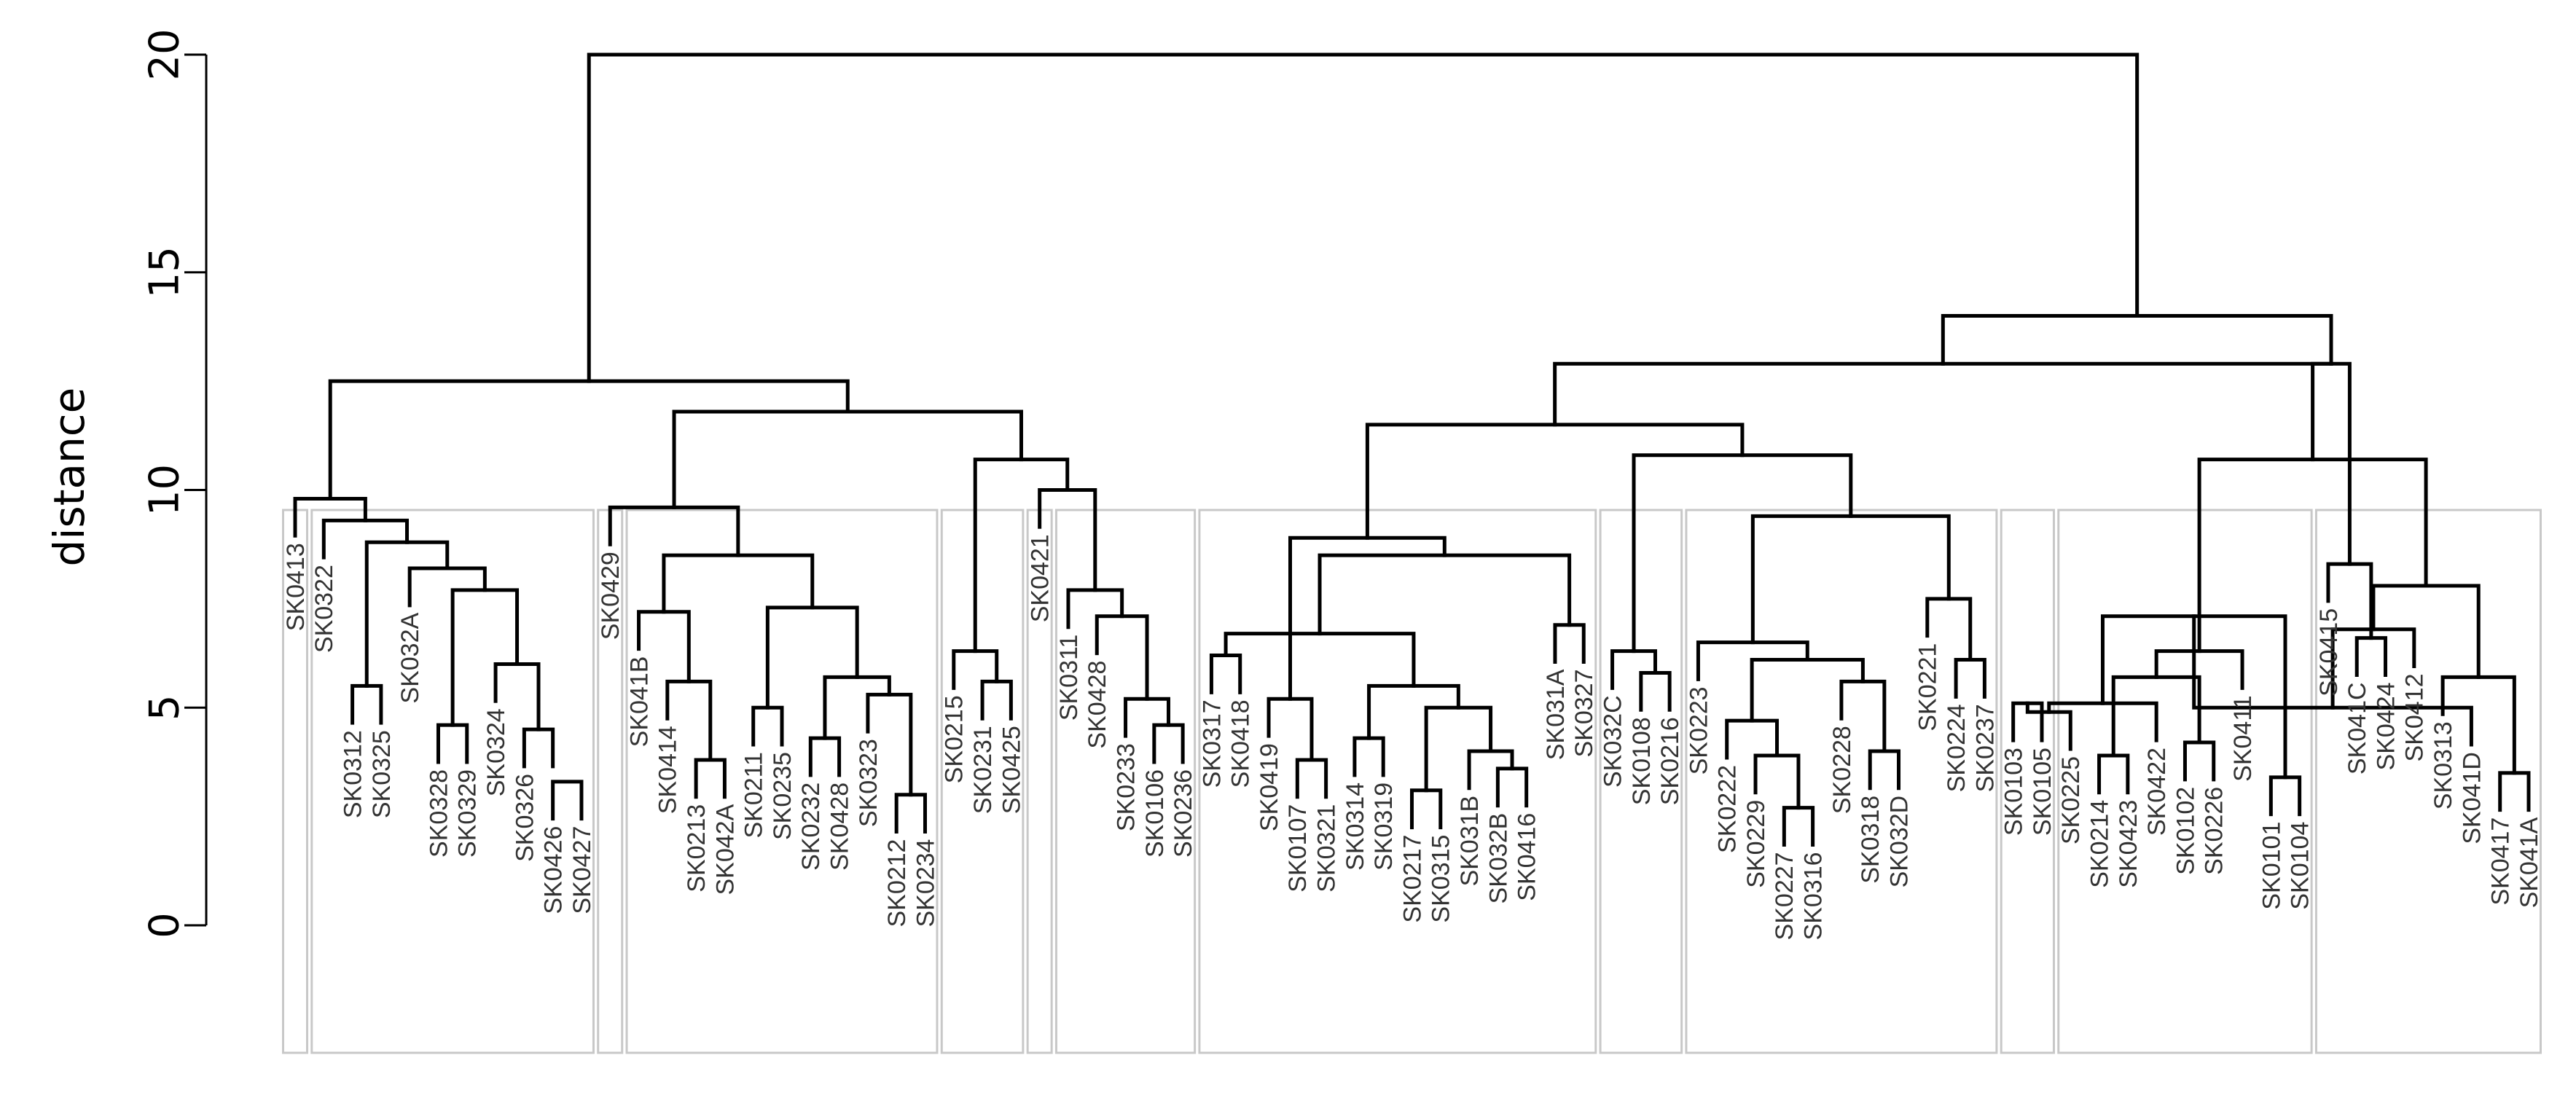 Image resolution: width=2576 pixels, height=1106 pixels. What do you see at coordinates (2099, 844) in the screenshot?
I see `leaf-label: SK0214` at bounding box center [2099, 844].